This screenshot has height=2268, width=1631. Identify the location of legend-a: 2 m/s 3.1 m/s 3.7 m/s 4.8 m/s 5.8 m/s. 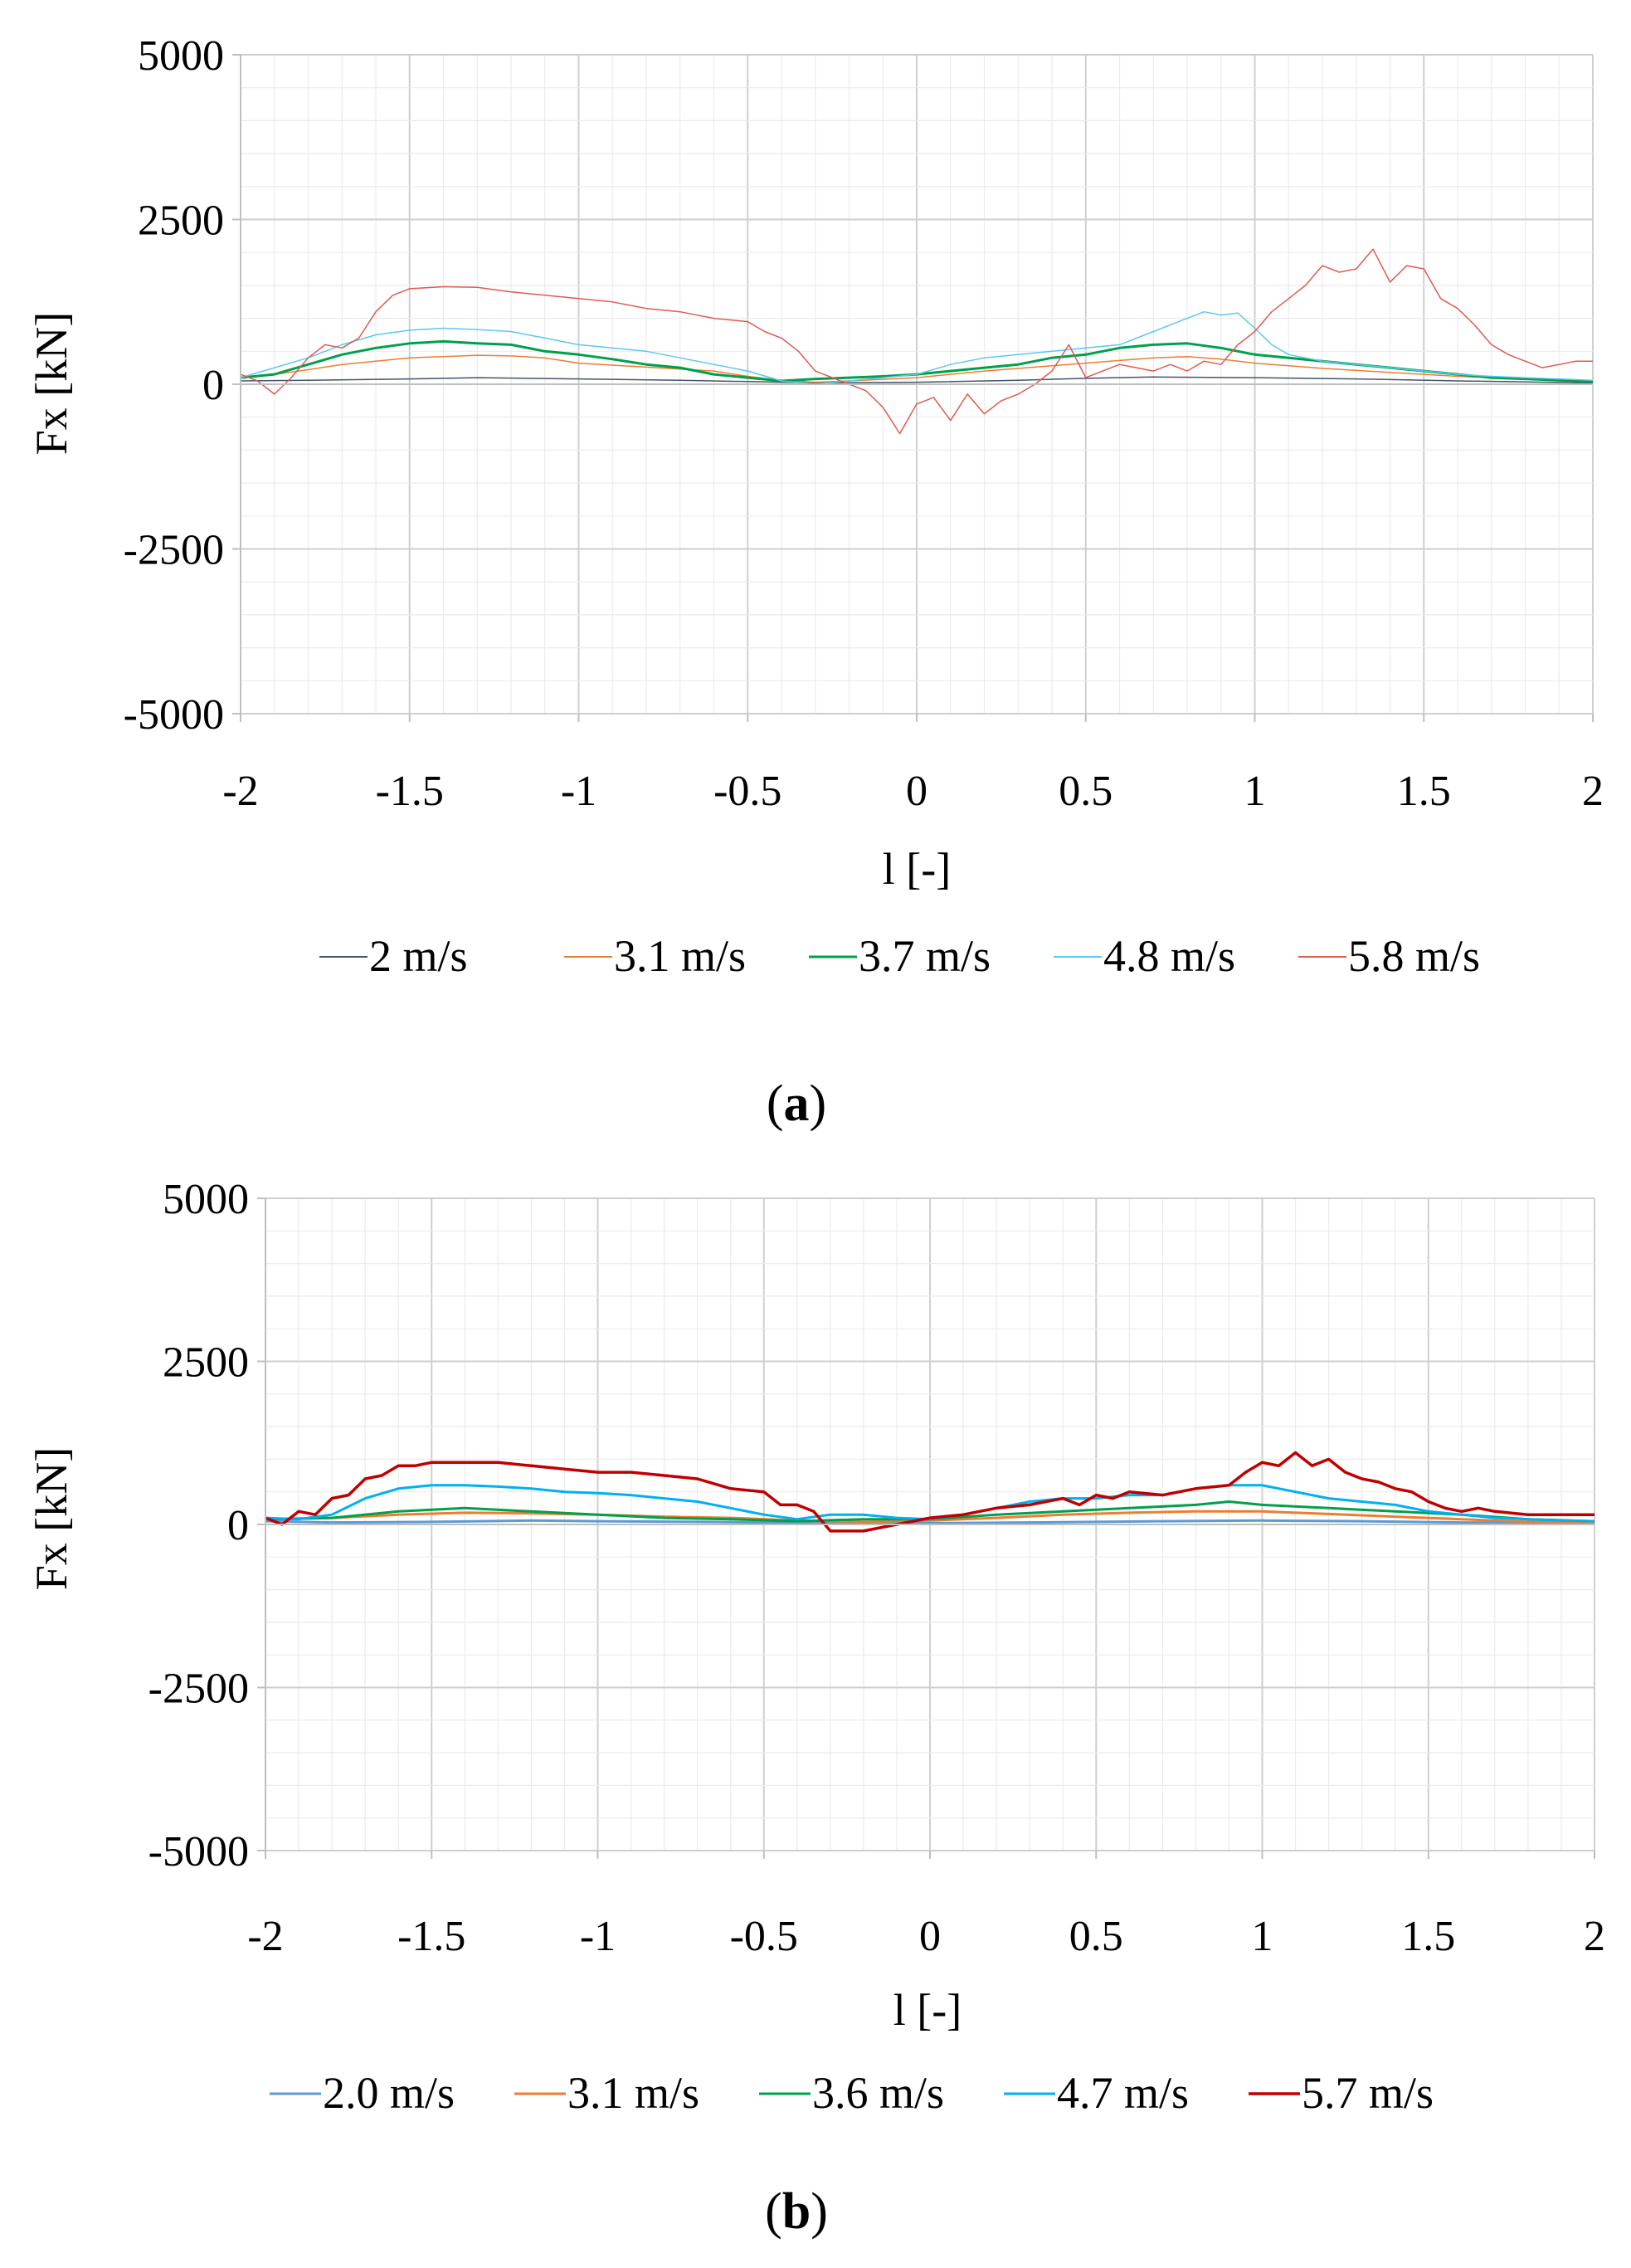
(899, 956).